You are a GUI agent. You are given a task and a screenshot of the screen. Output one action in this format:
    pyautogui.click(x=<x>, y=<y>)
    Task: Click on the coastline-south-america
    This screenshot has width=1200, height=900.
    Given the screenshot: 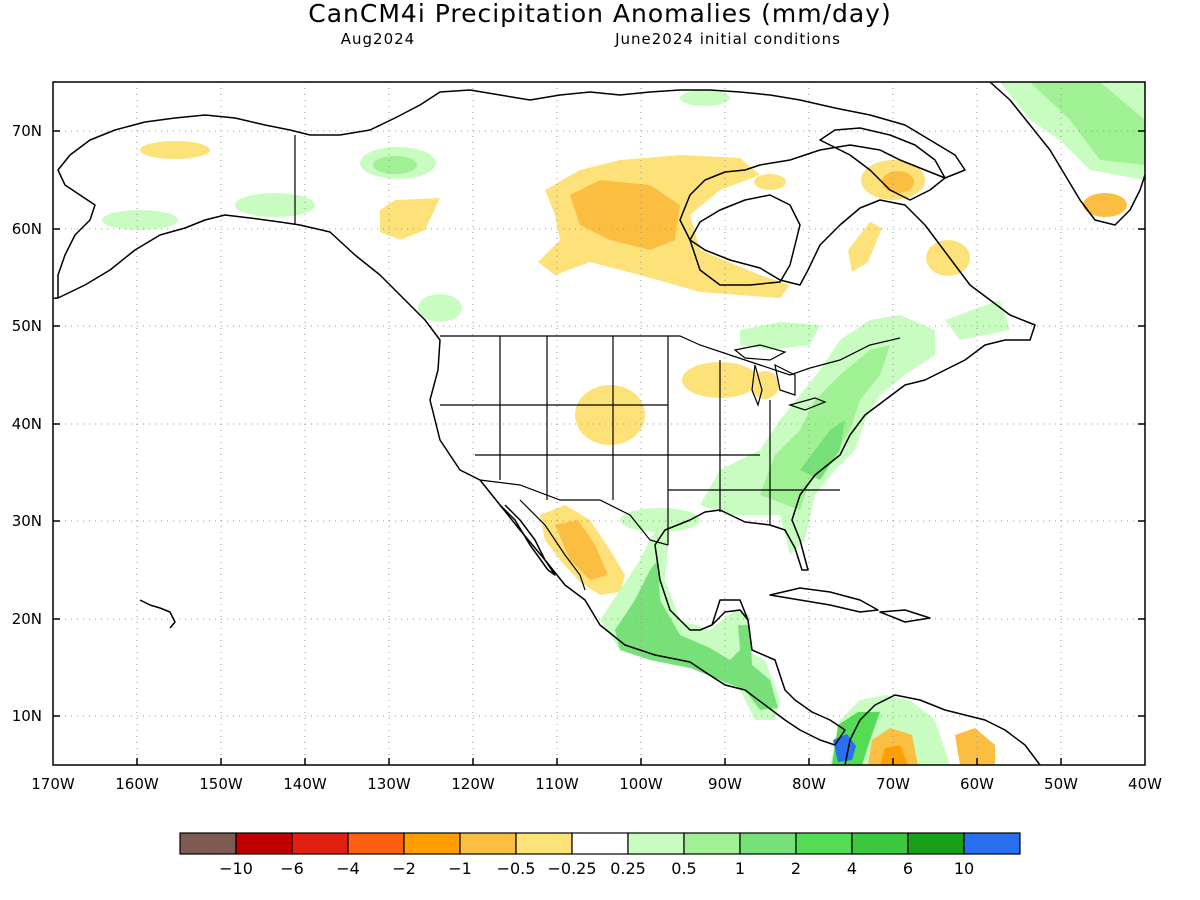 What is the action you would take?
    pyautogui.click(x=942, y=729)
    